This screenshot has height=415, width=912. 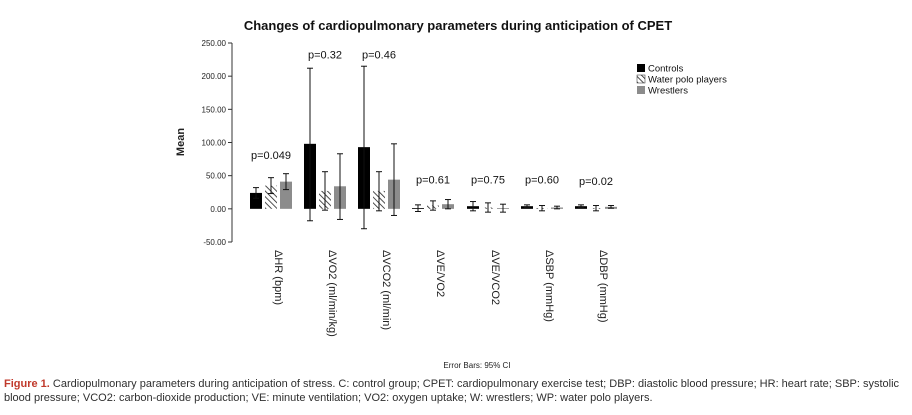 I want to click on x-category-label: ΔVO2 (ml/min/kg), so click(x=332, y=293).